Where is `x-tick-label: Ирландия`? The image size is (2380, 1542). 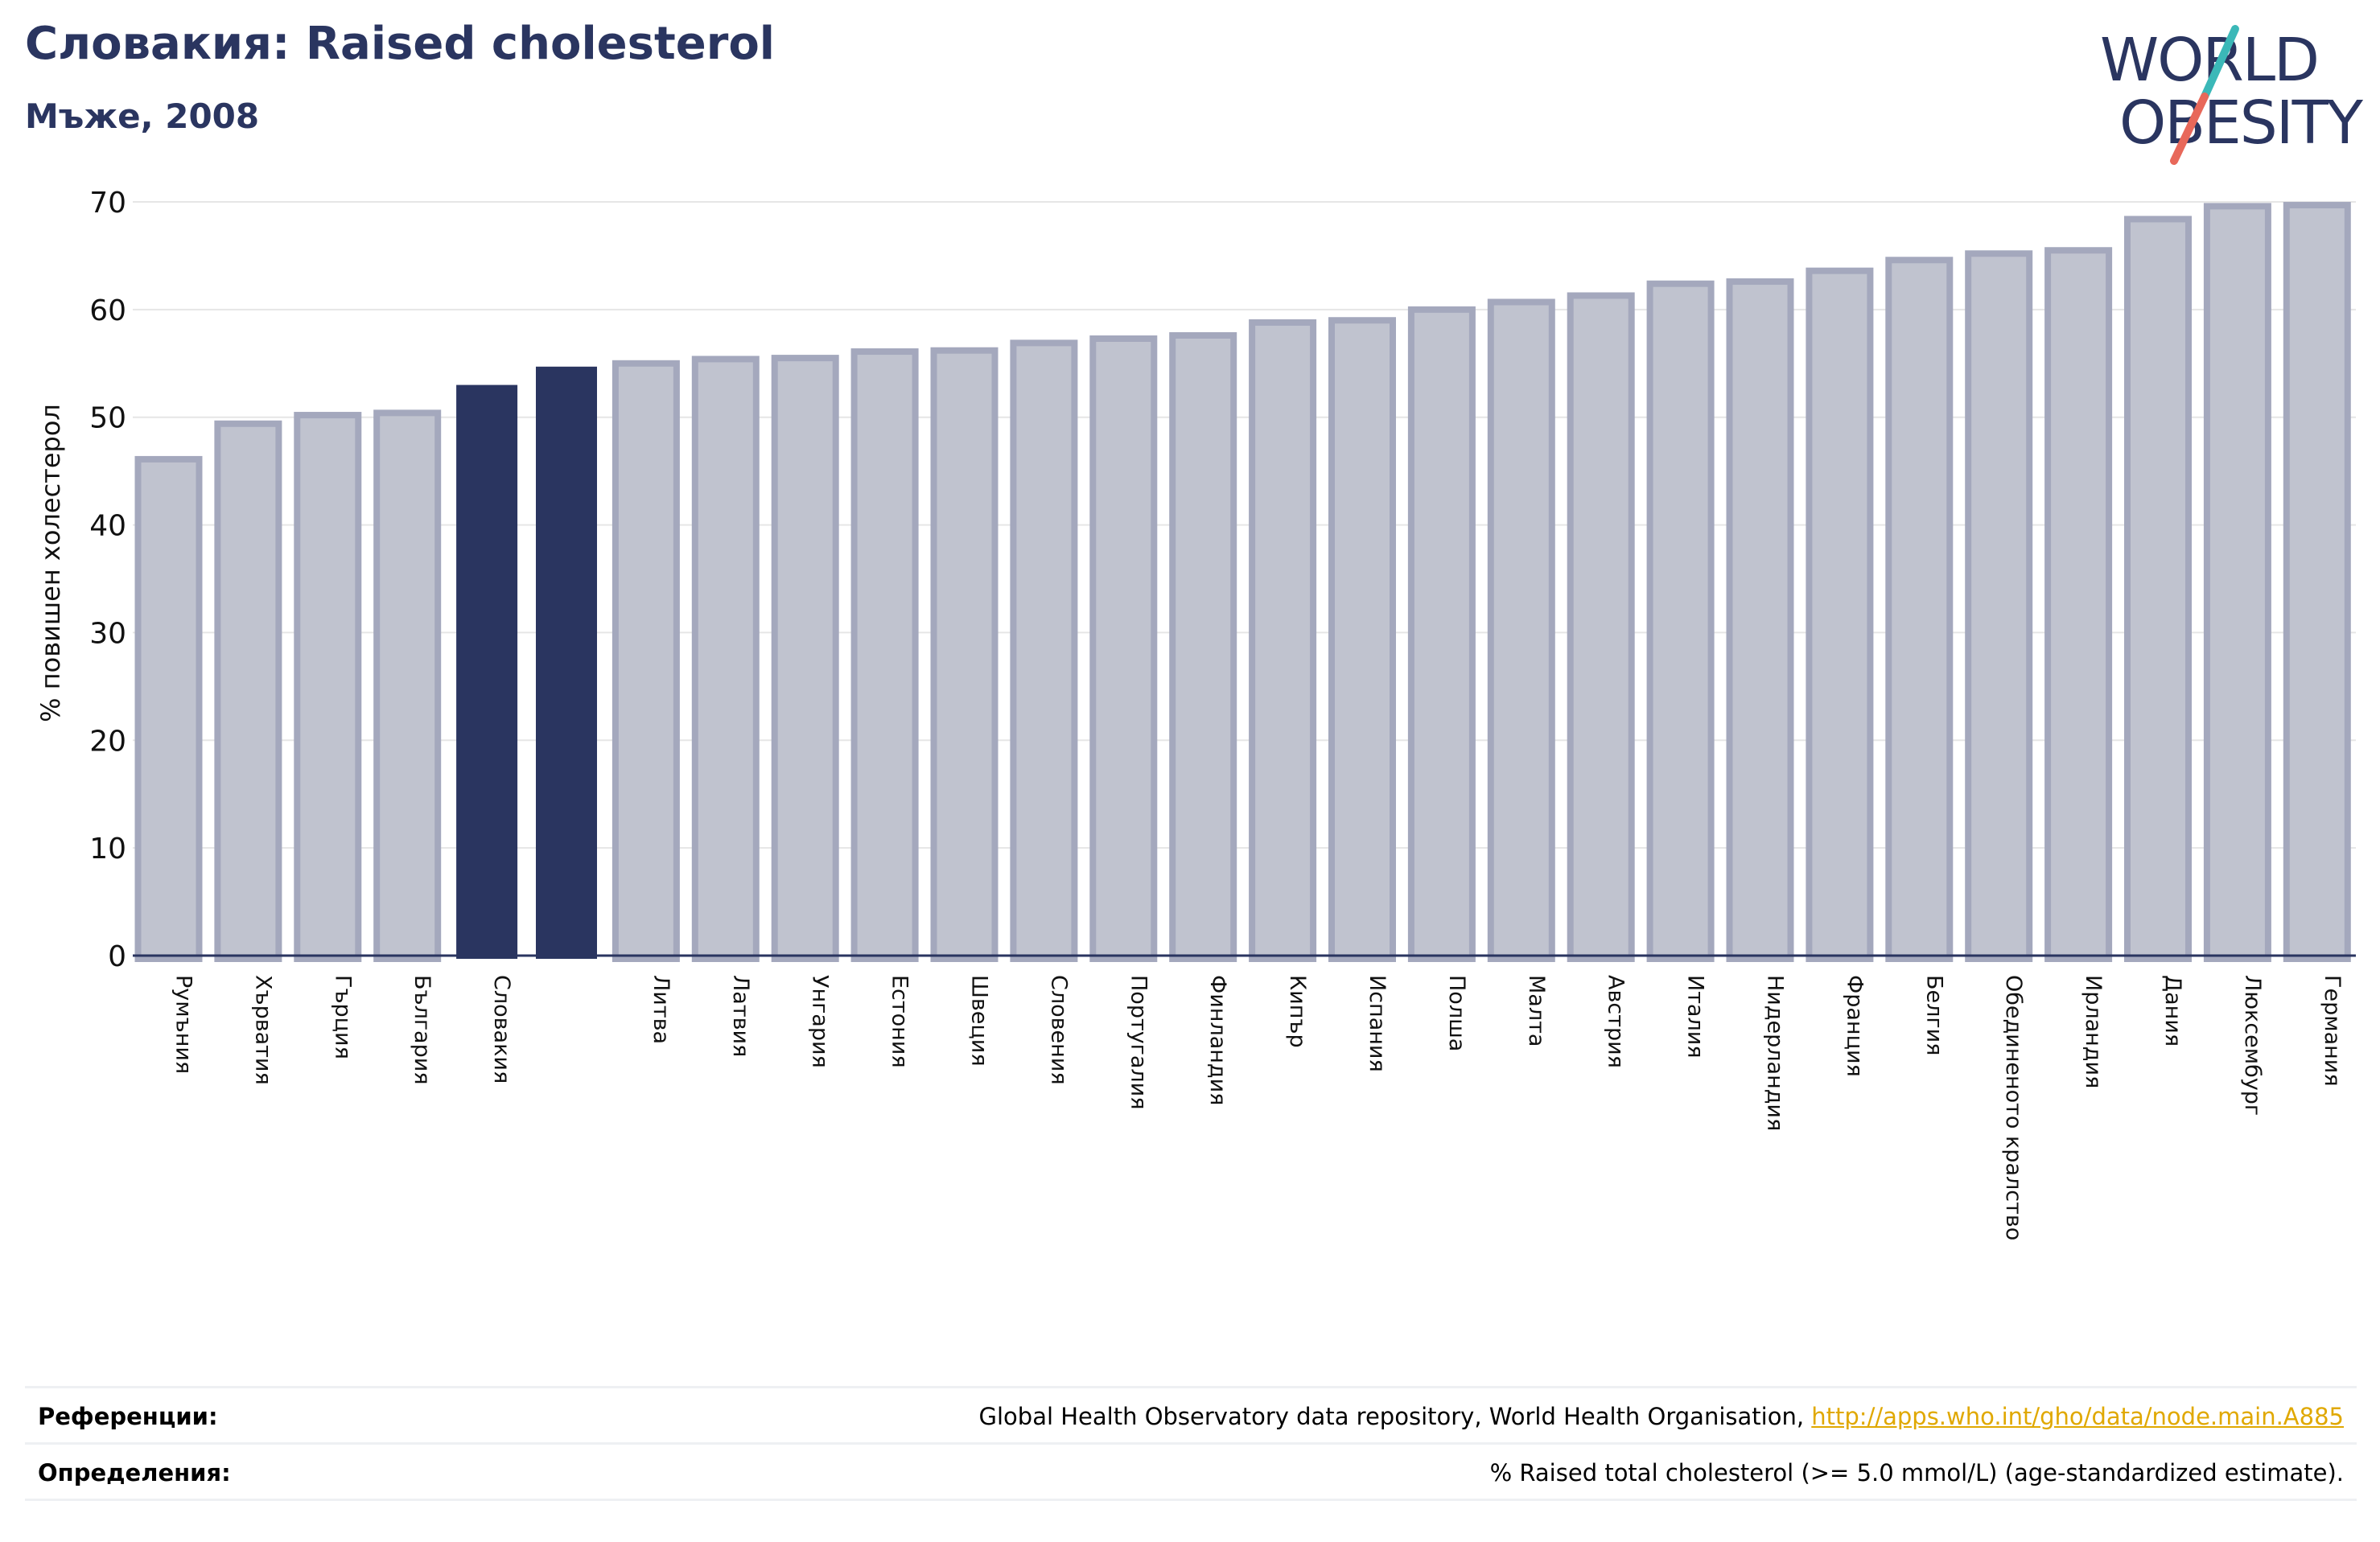 x-tick-label: Ирландия is located at coordinates (2094, 1031).